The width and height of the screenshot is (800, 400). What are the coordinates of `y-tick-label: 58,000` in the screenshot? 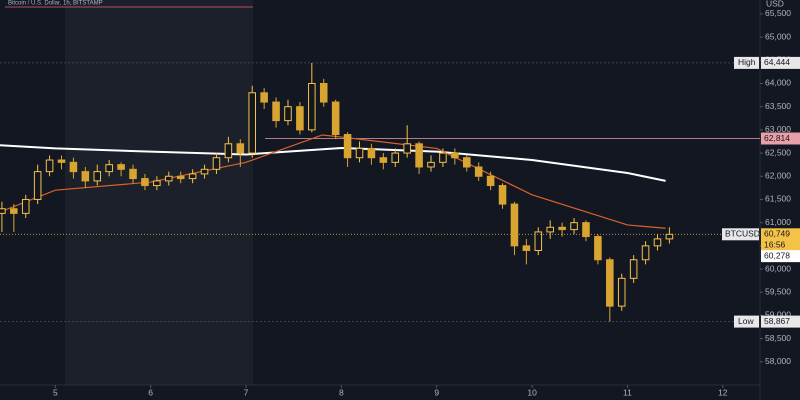 It's located at (778, 361).